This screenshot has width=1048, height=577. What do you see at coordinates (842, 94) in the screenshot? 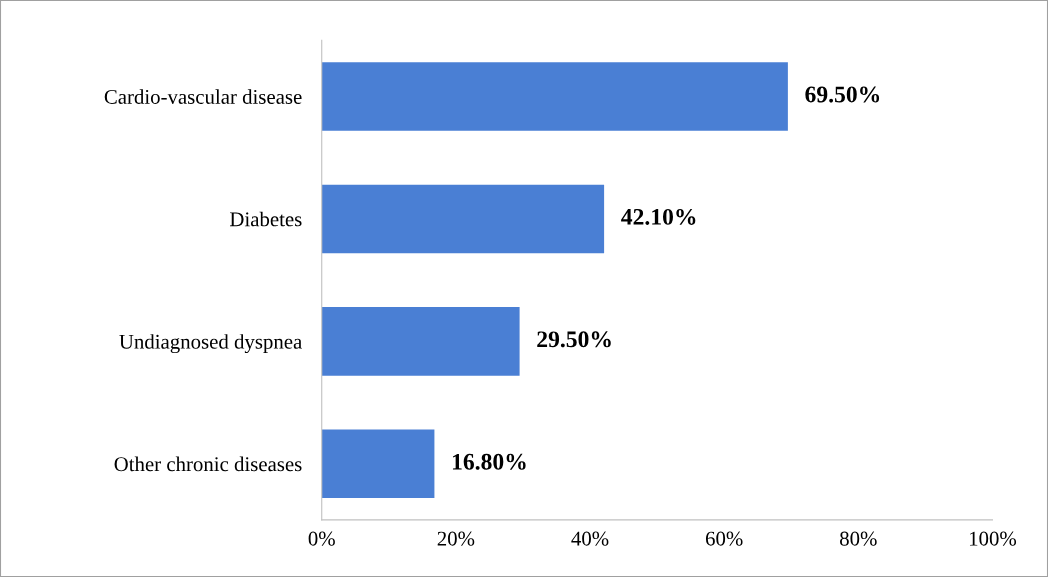
I see `data-label: 69.50%` at bounding box center [842, 94].